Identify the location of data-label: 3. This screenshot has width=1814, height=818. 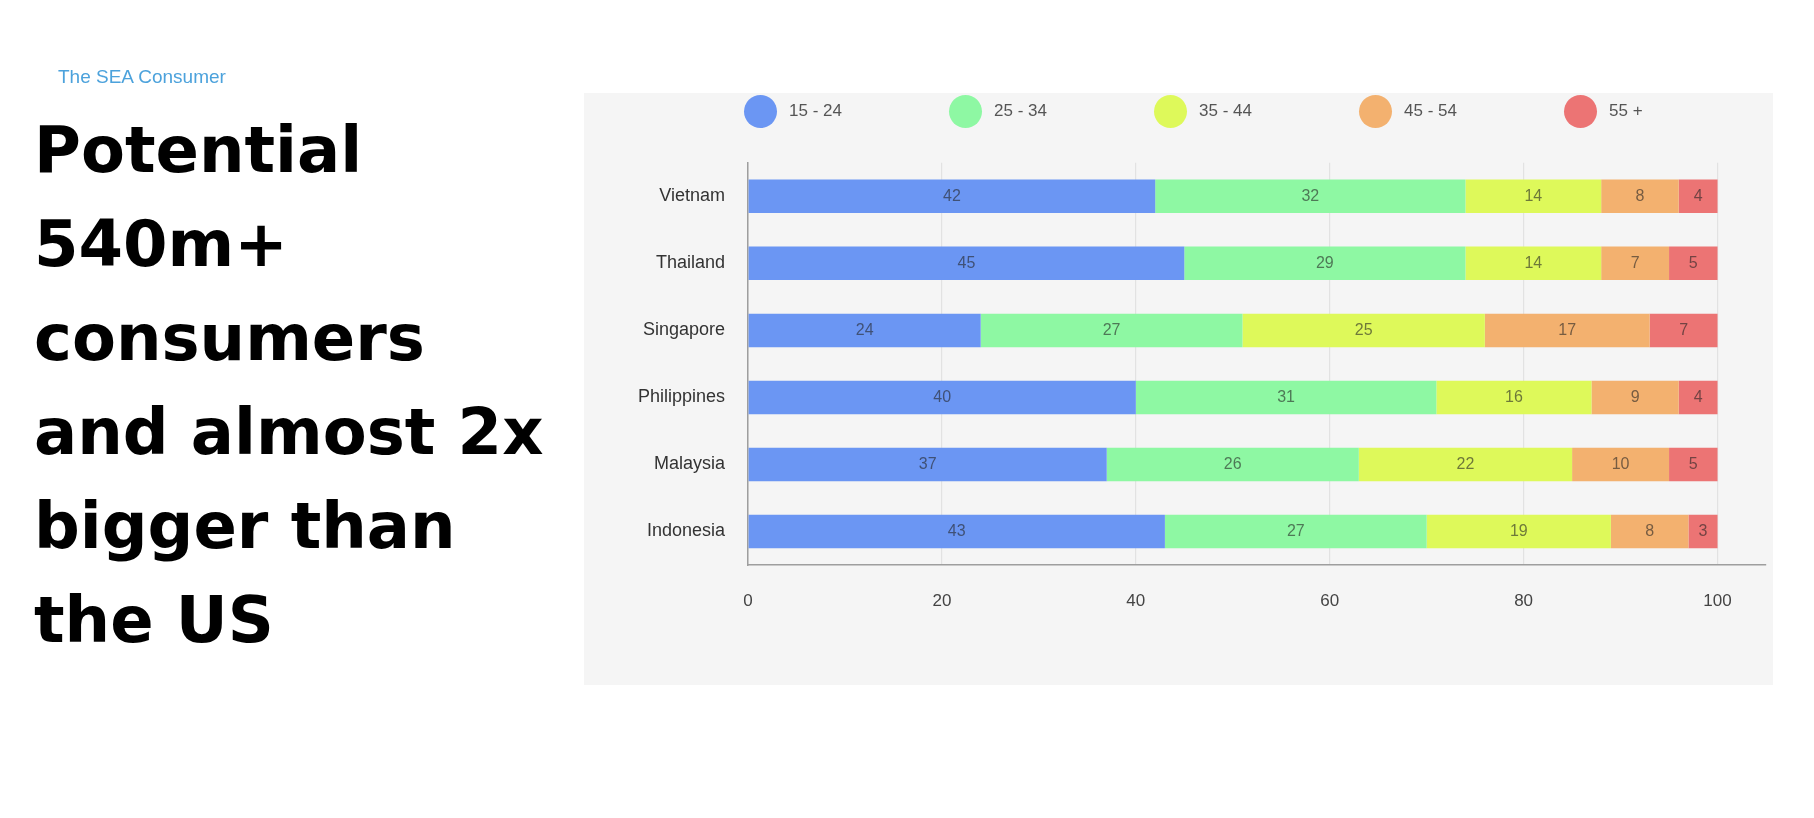
(1703, 530).